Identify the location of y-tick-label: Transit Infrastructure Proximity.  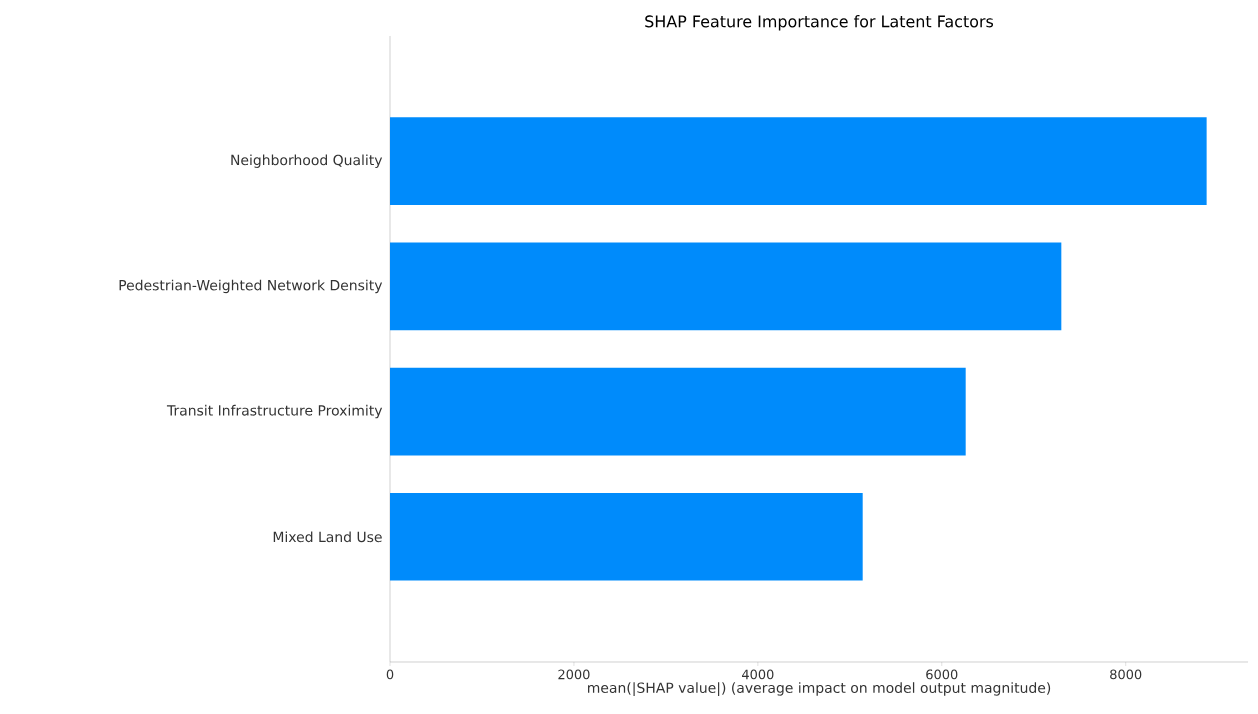
(274, 411).